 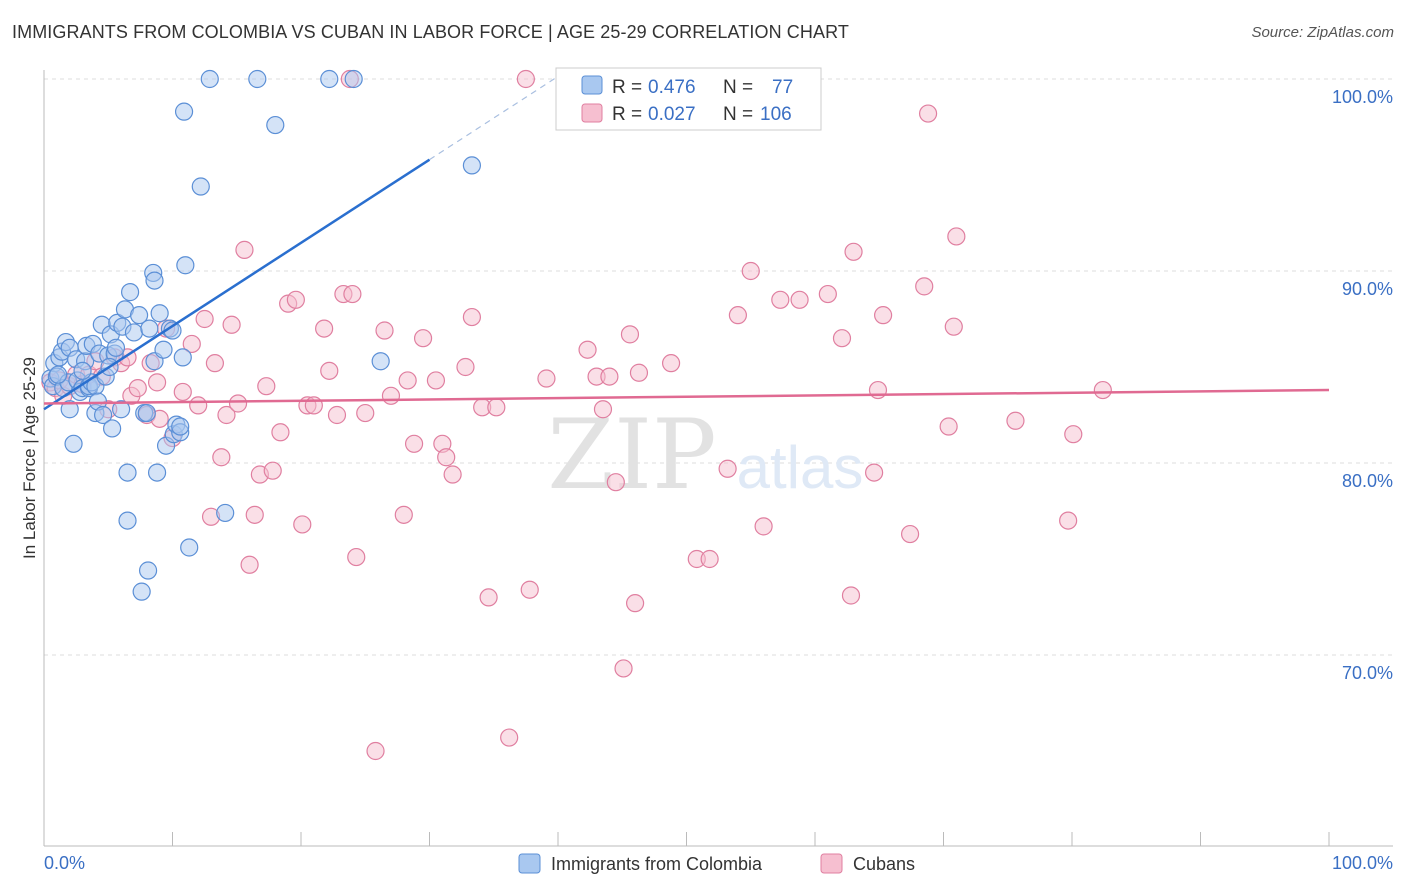 I want to click on watermark-atlas: atlas, so click(x=800, y=467).